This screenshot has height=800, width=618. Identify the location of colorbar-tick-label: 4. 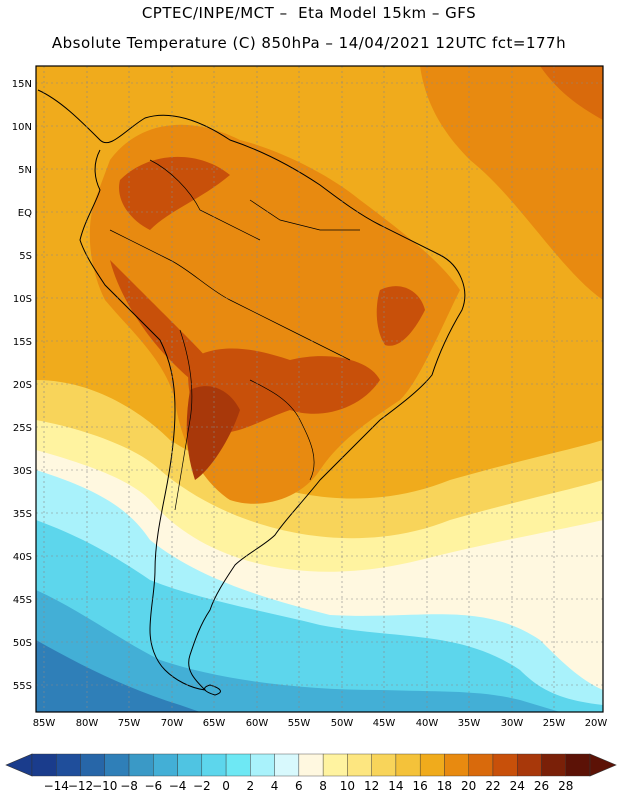
(275, 786).